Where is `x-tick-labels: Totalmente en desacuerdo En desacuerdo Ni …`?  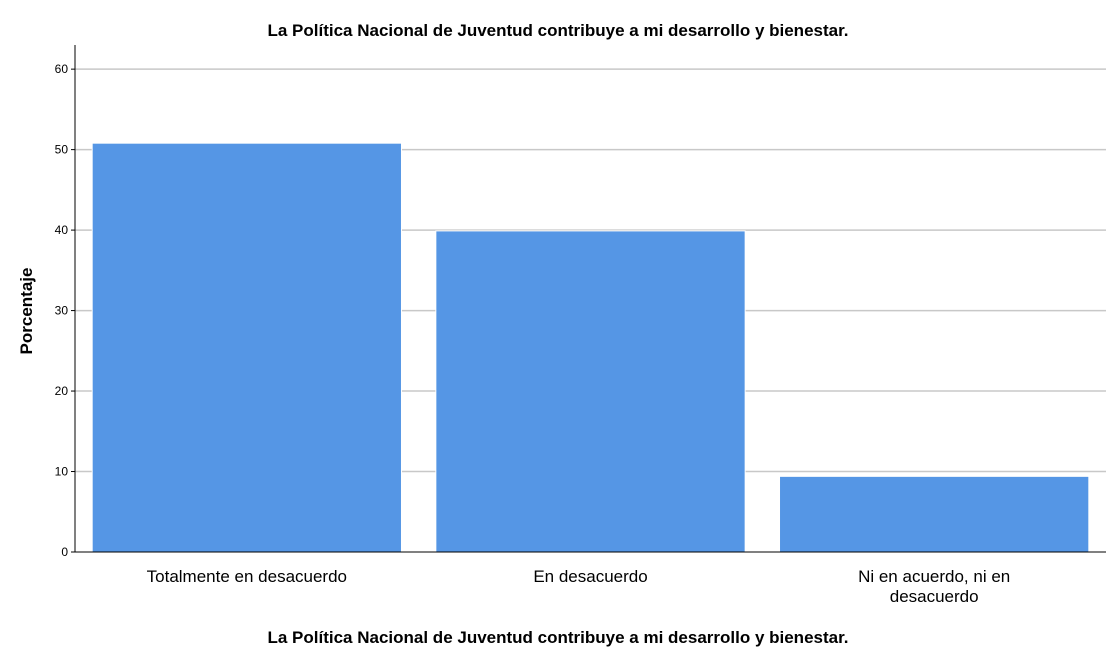
x-tick-labels: Totalmente en desacuerdo En desacuerdo Ni … is located at coordinates (579, 586).